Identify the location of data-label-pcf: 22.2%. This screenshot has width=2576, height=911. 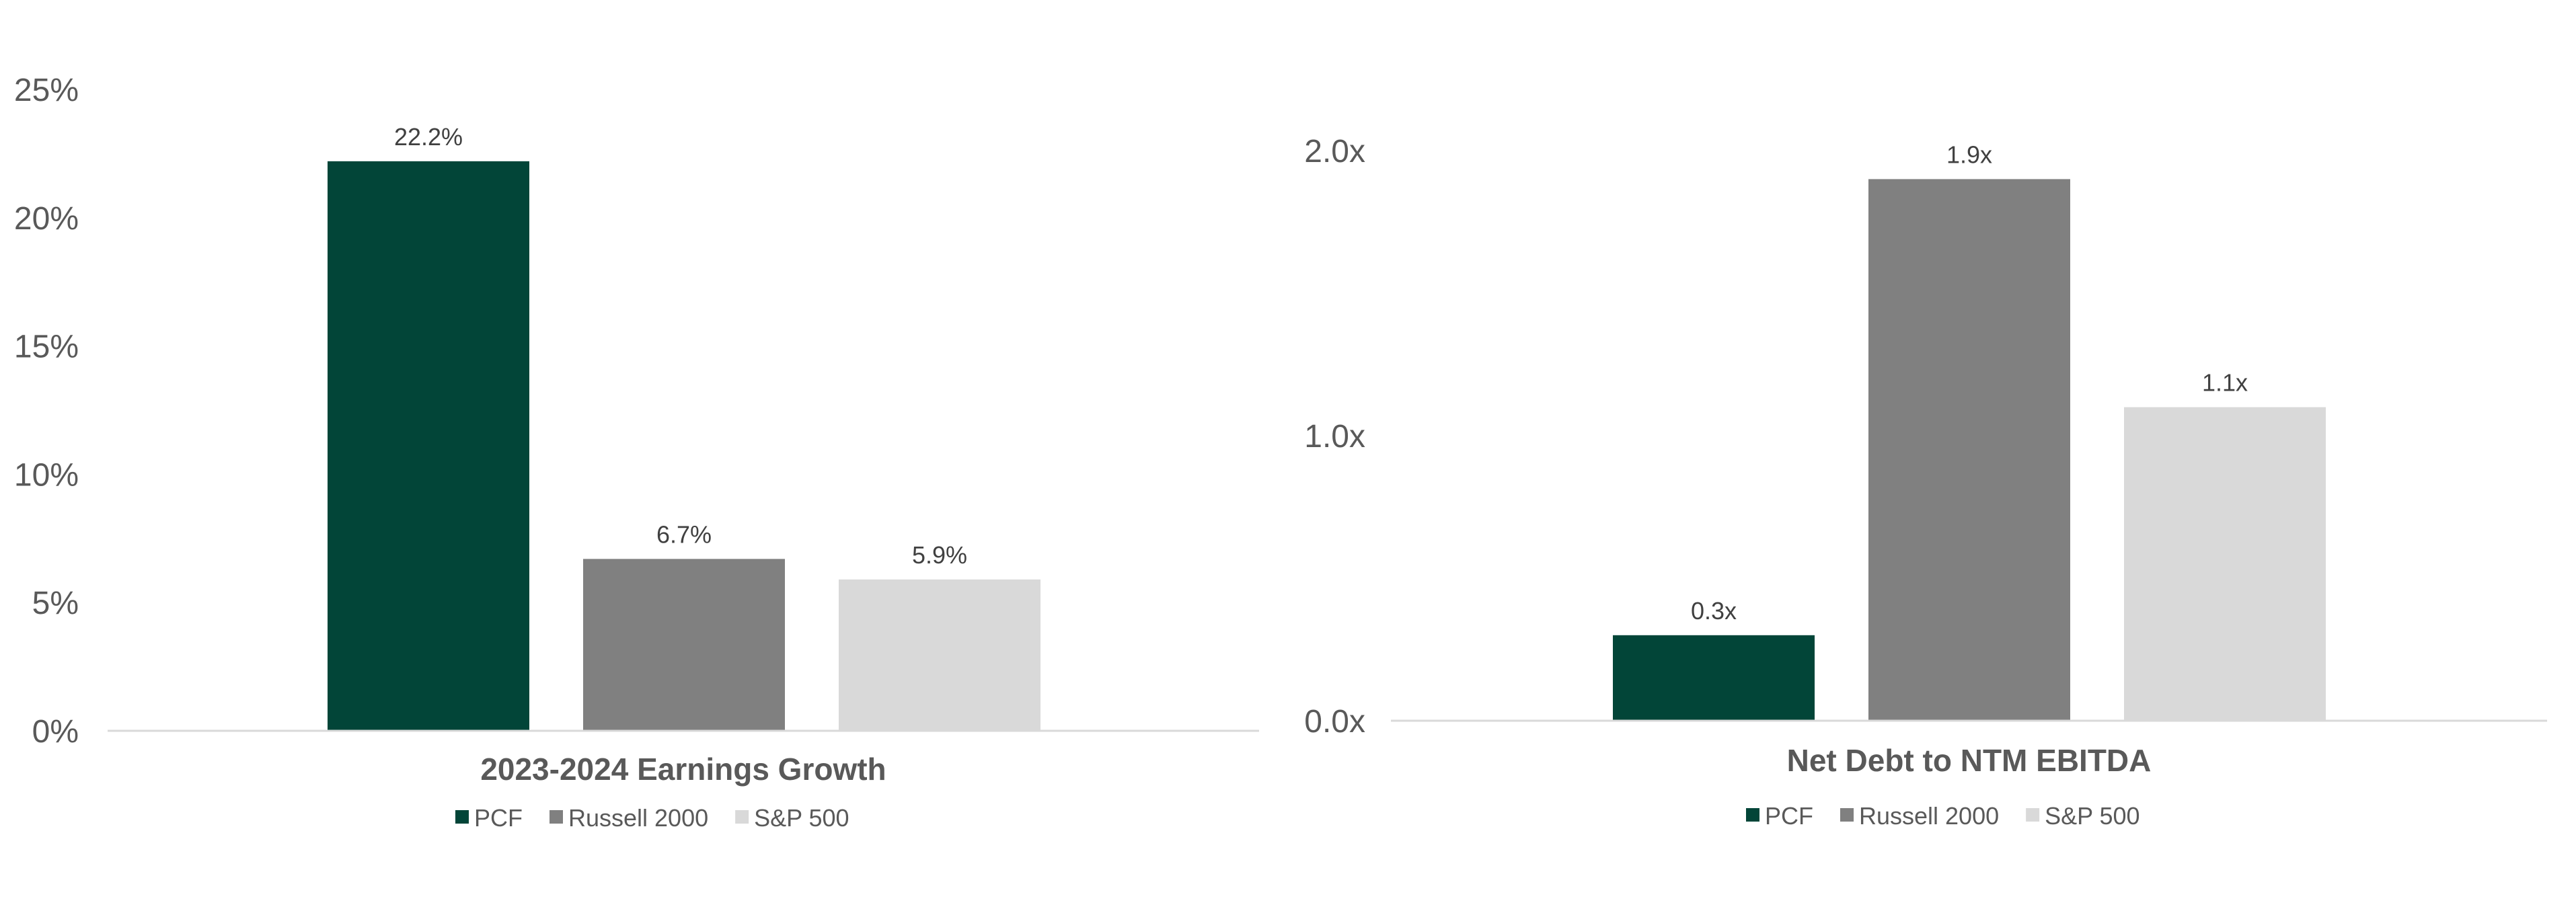
(428, 137).